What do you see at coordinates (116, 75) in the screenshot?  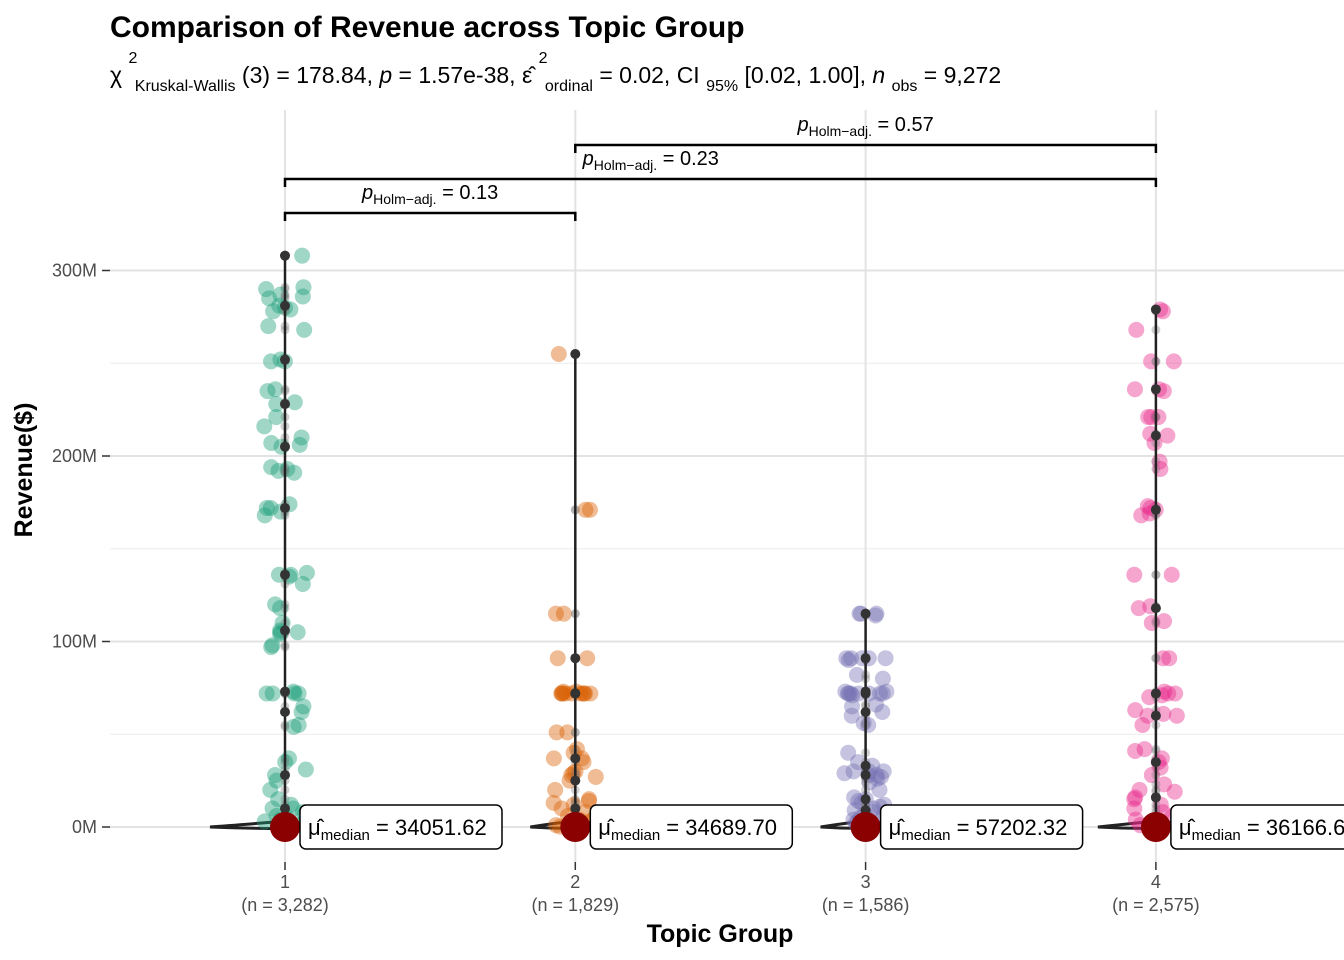 I see `subtitle-chi: χ` at bounding box center [116, 75].